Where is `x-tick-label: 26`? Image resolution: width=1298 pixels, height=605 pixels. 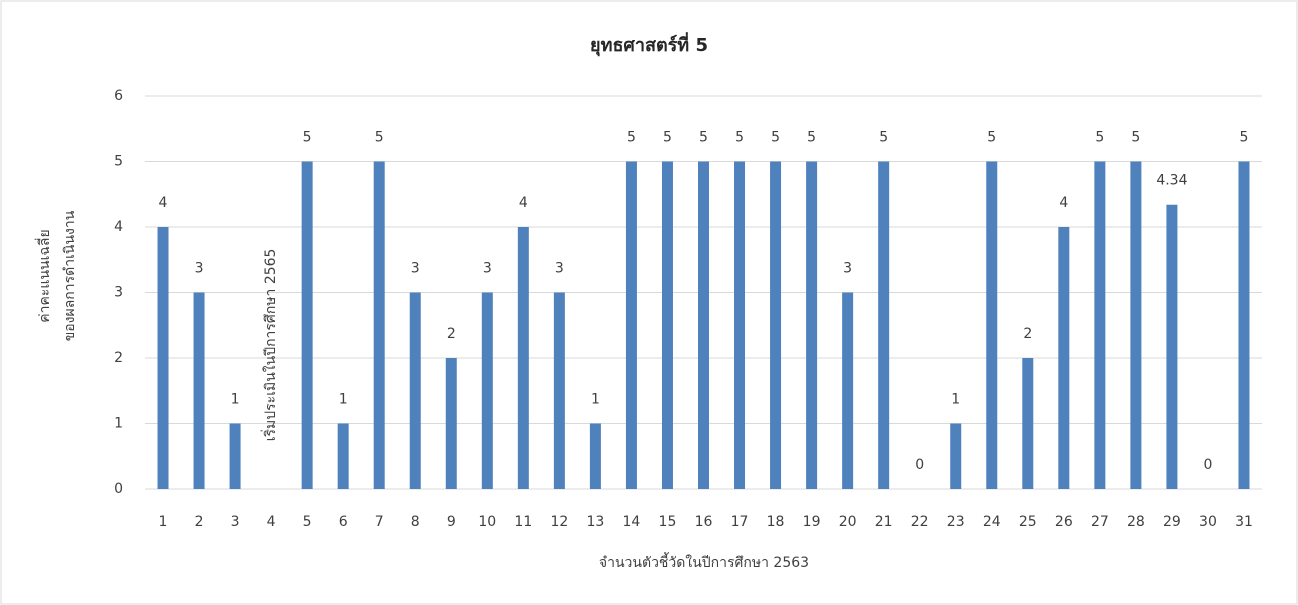 x-tick-label: 26 is located at coordinates (1064, 522).